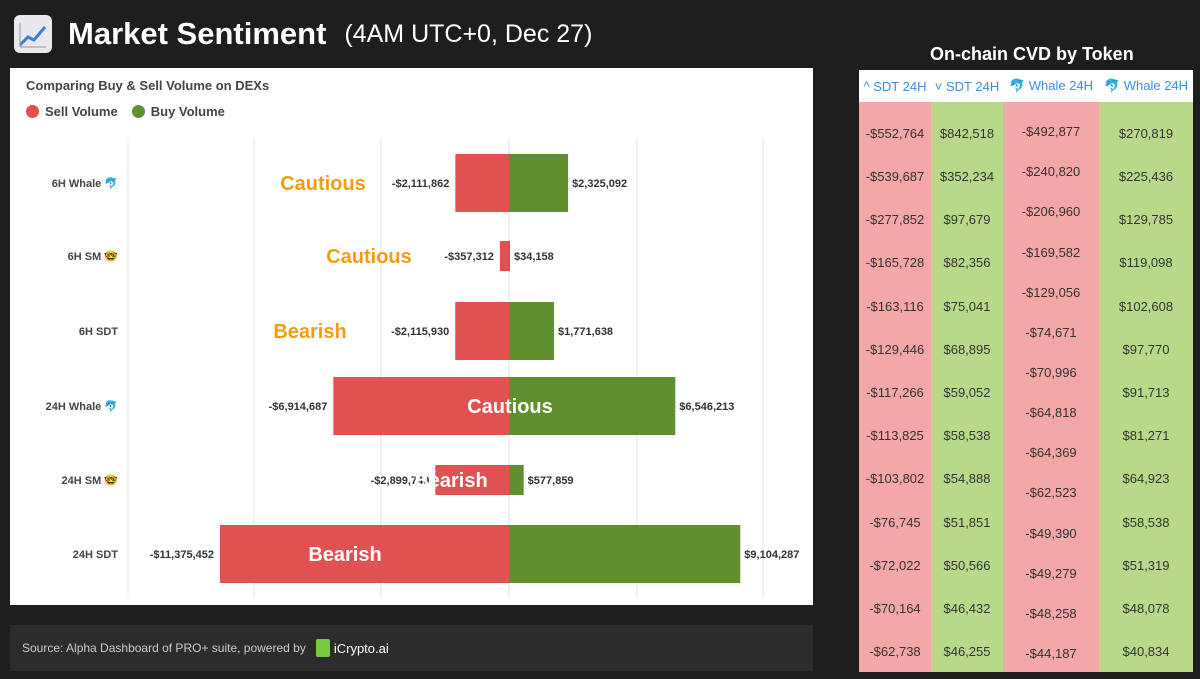 This screenshot has width=1200, height=679. What do you see at coordinates (138, 111) in the screenshot?
I see `buy-dot-icon` at bounding box center [138, 111].